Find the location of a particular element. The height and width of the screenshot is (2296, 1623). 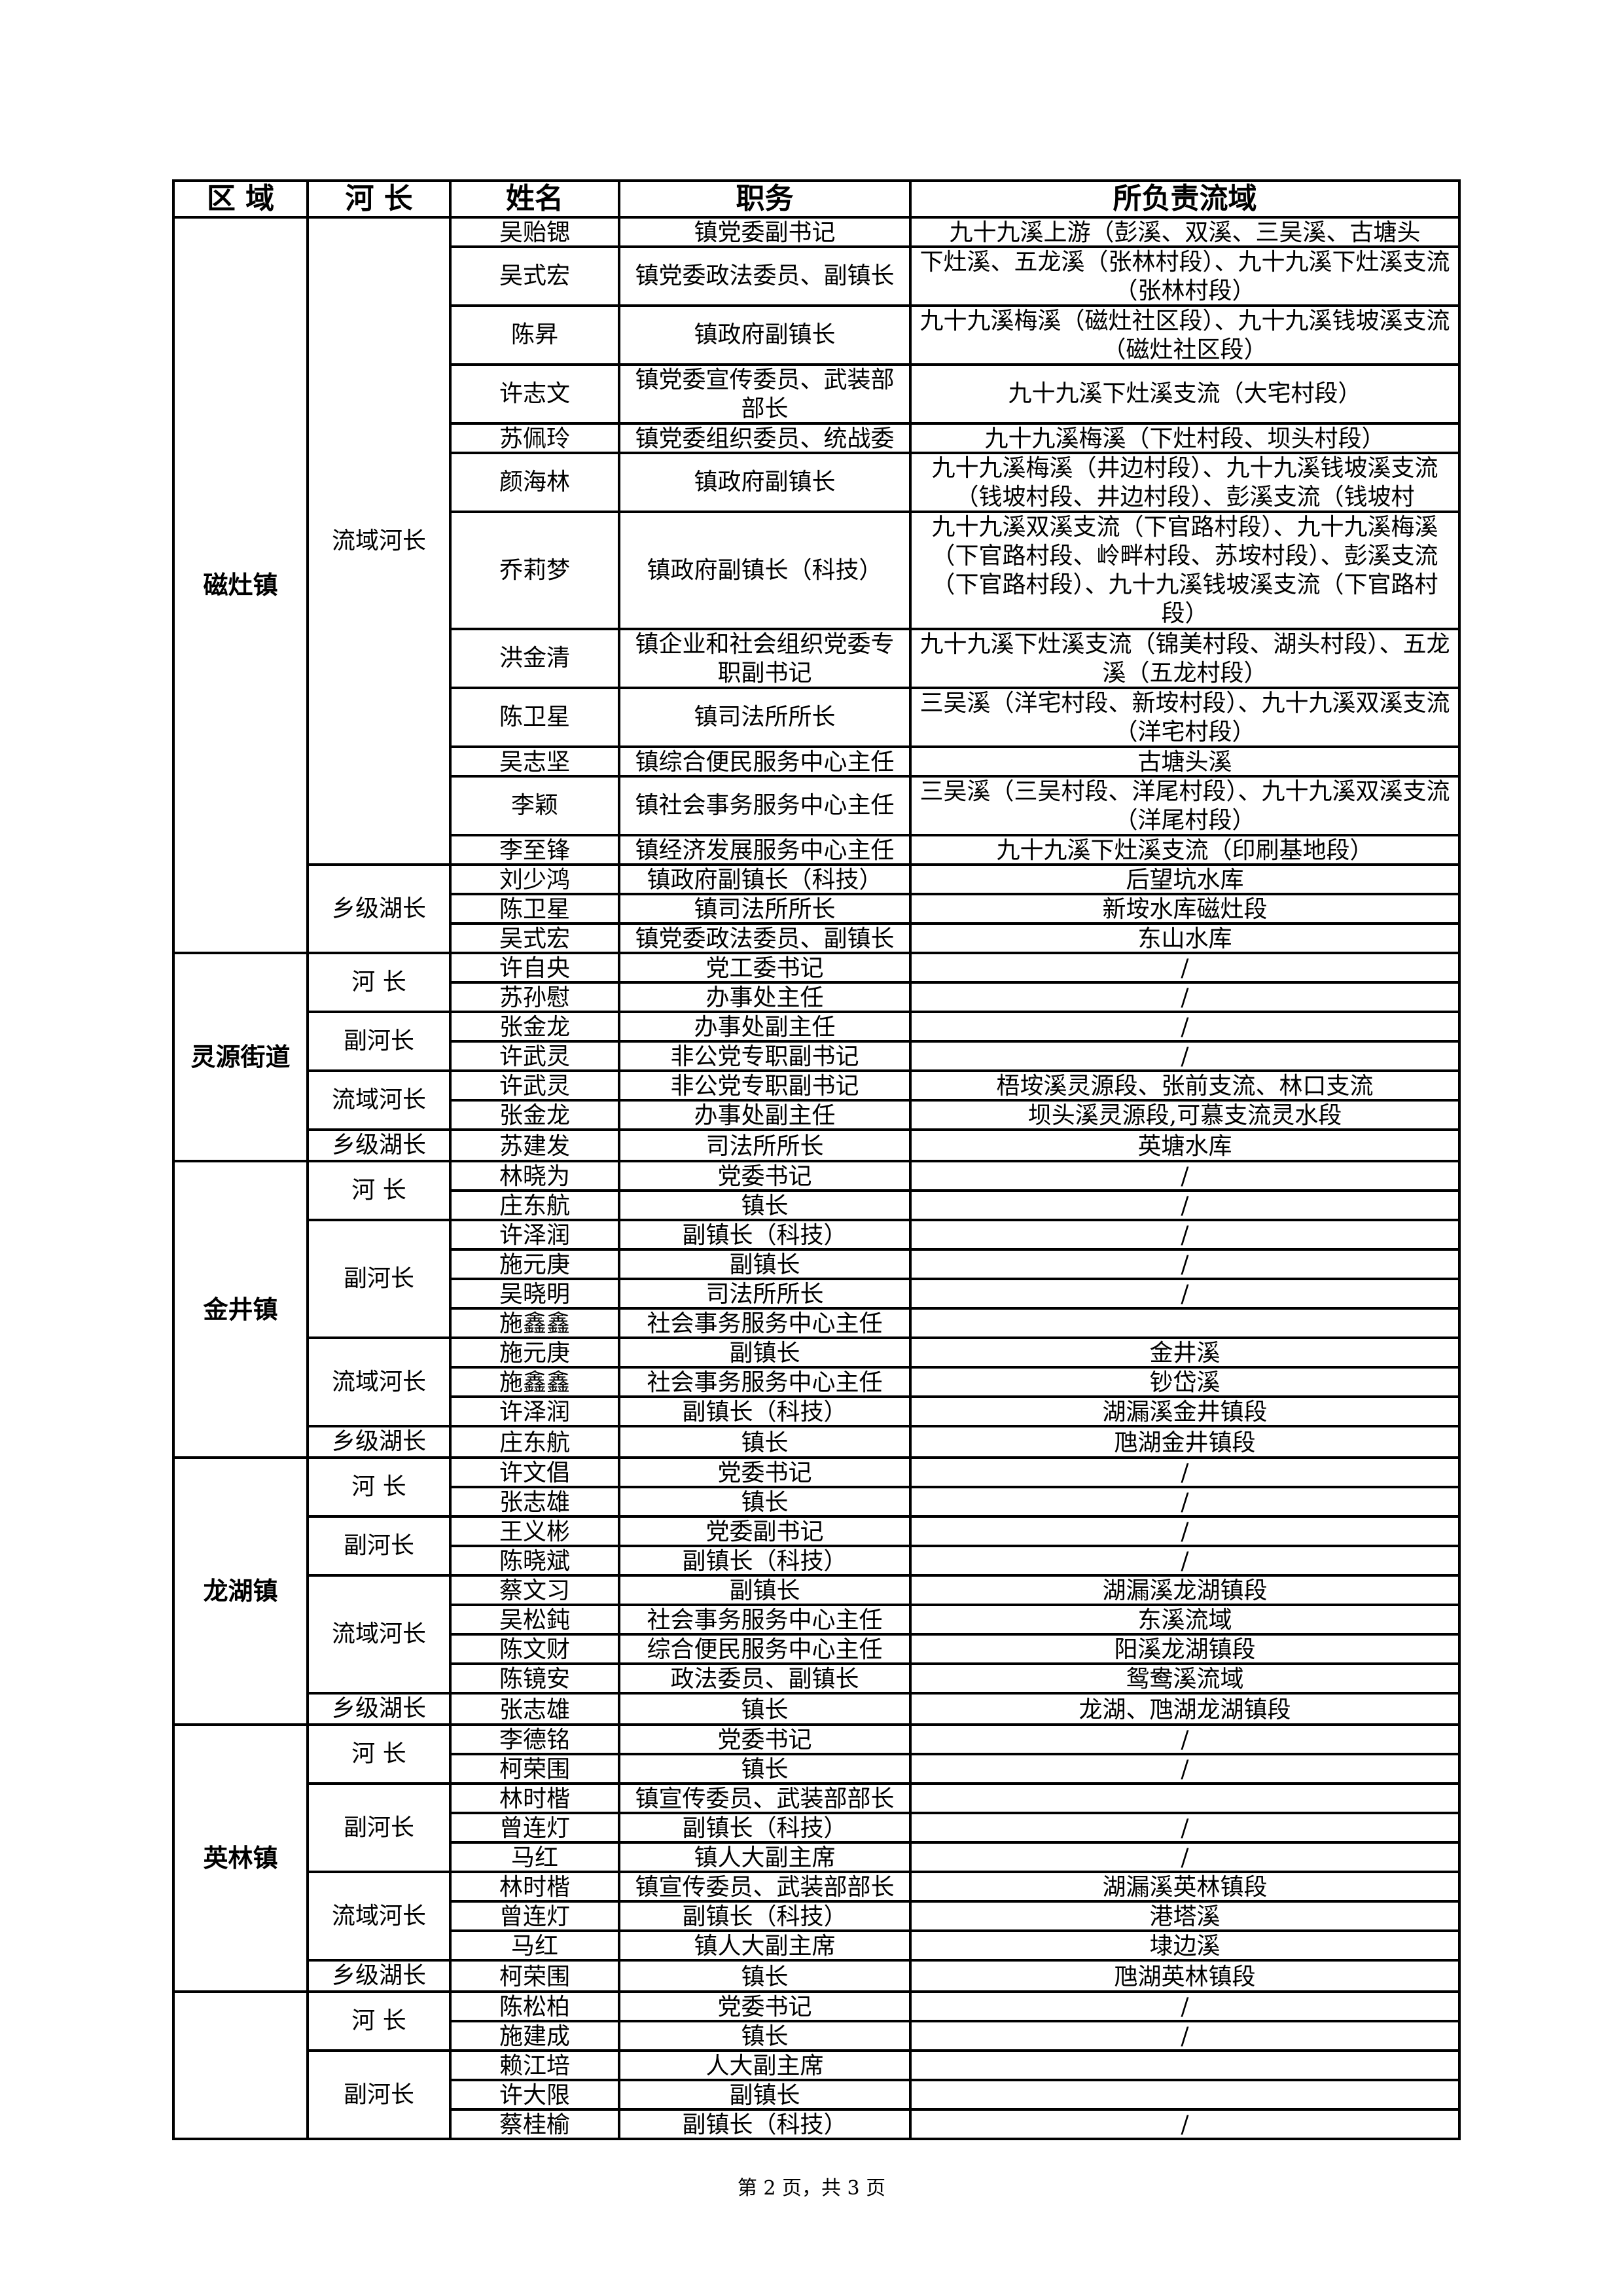

name-cell: 李颖 is located at coordinates (534, 806).